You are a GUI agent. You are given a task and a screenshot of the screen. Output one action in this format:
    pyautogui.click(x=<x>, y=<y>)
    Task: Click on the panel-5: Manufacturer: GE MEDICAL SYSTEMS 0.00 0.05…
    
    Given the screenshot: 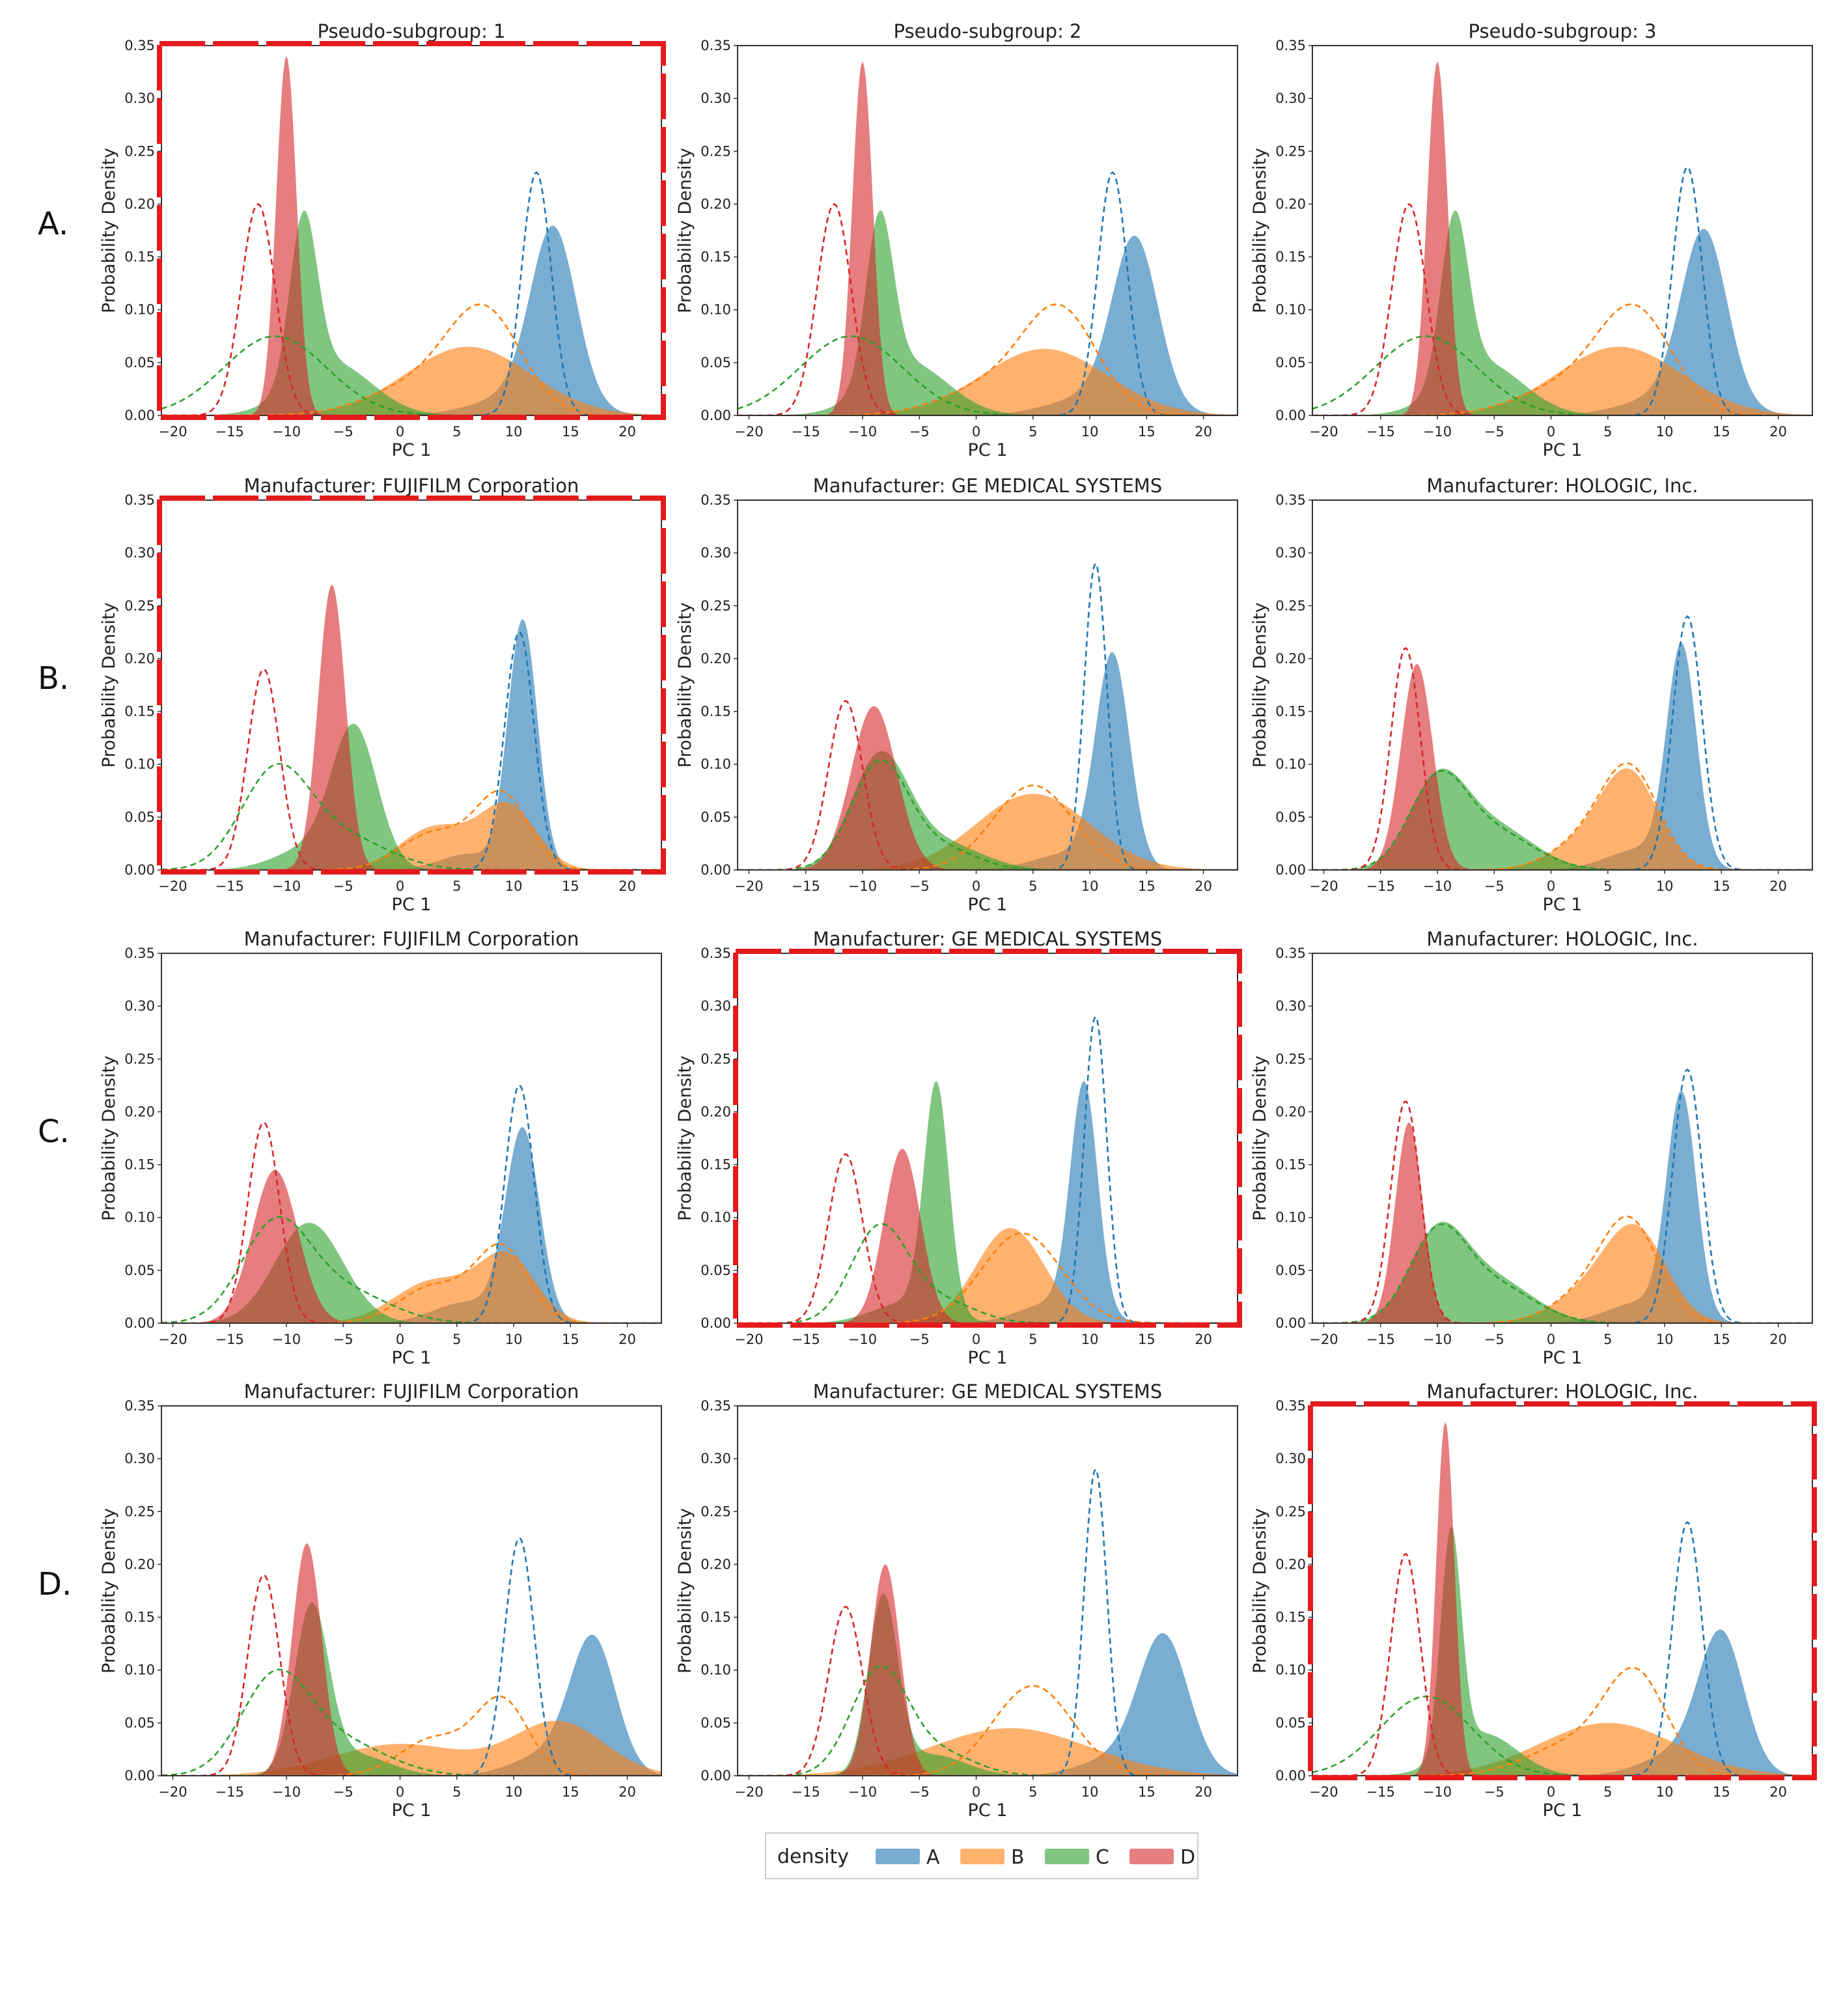 What is the action you would take?
    pyautogui.click(x=956, y=695)
    